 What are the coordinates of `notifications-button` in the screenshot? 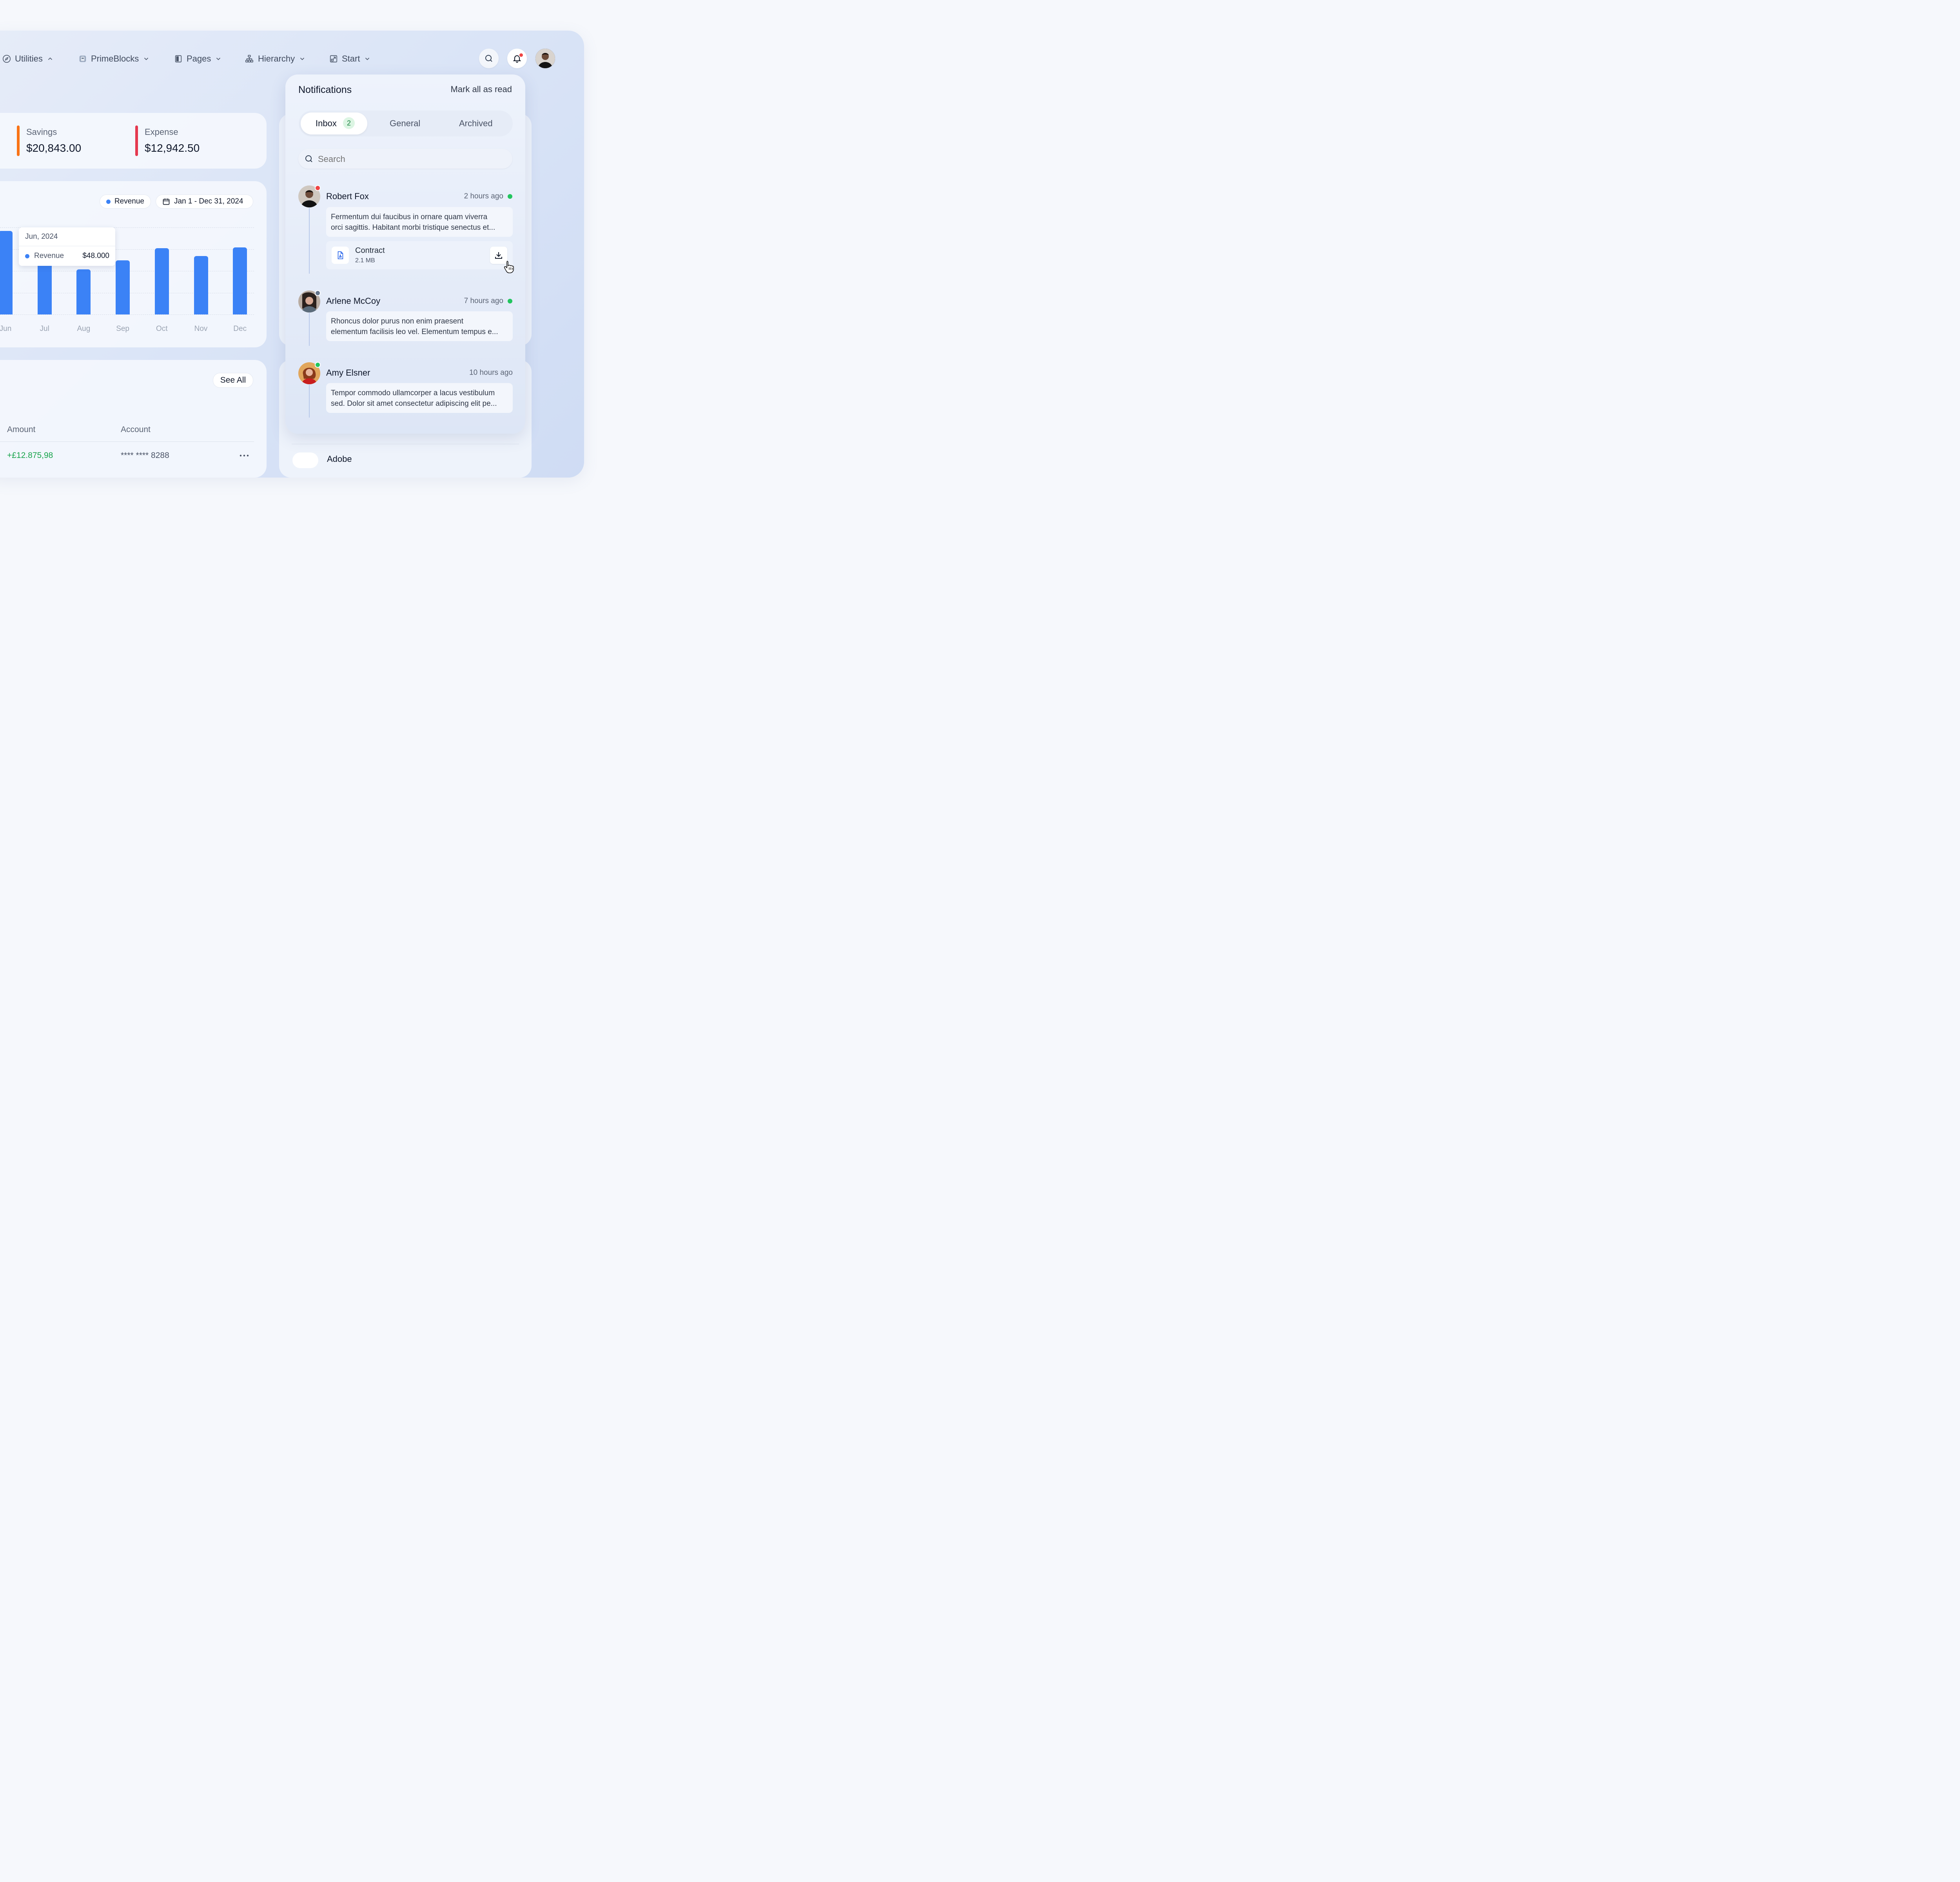 It's located at (517, 58).